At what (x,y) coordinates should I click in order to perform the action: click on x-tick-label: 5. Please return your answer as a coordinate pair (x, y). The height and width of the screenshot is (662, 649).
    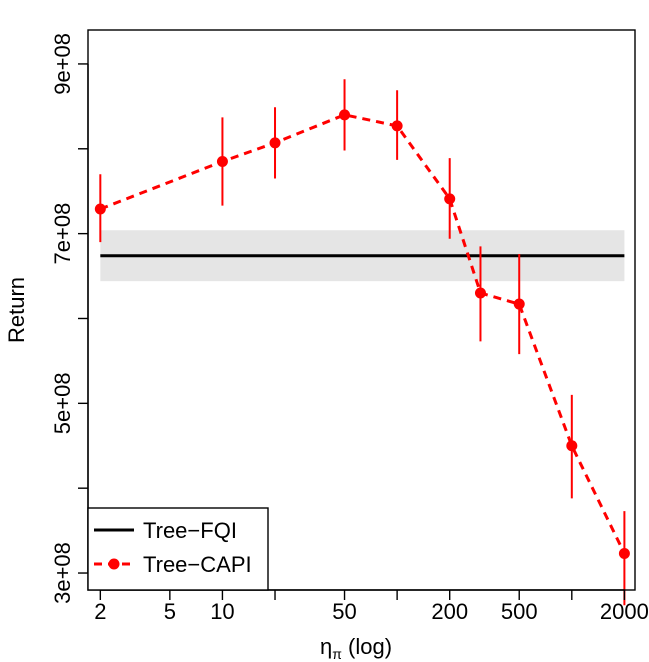
    Looking at the image, I should click on (170, 611).